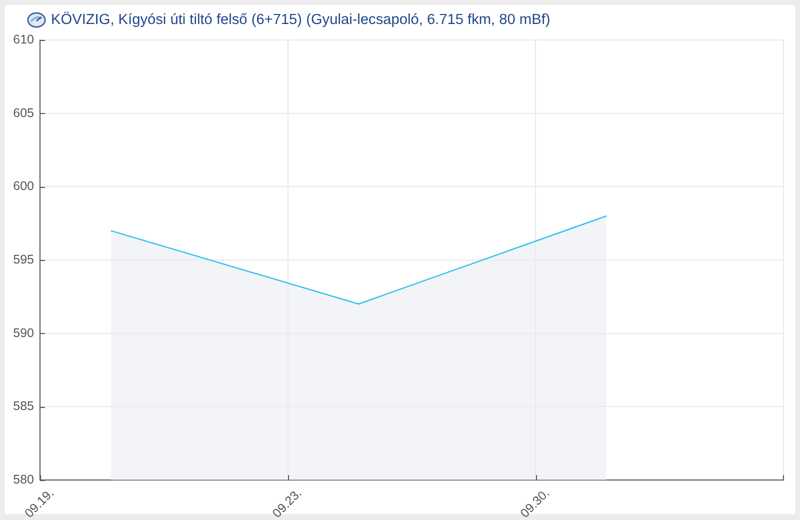 Image resolution: width=800 pixels, height=520 pixels. Describe the element at coordinates (23, 259) in the screenshot. I see `y-tick-label: 595` at that location.